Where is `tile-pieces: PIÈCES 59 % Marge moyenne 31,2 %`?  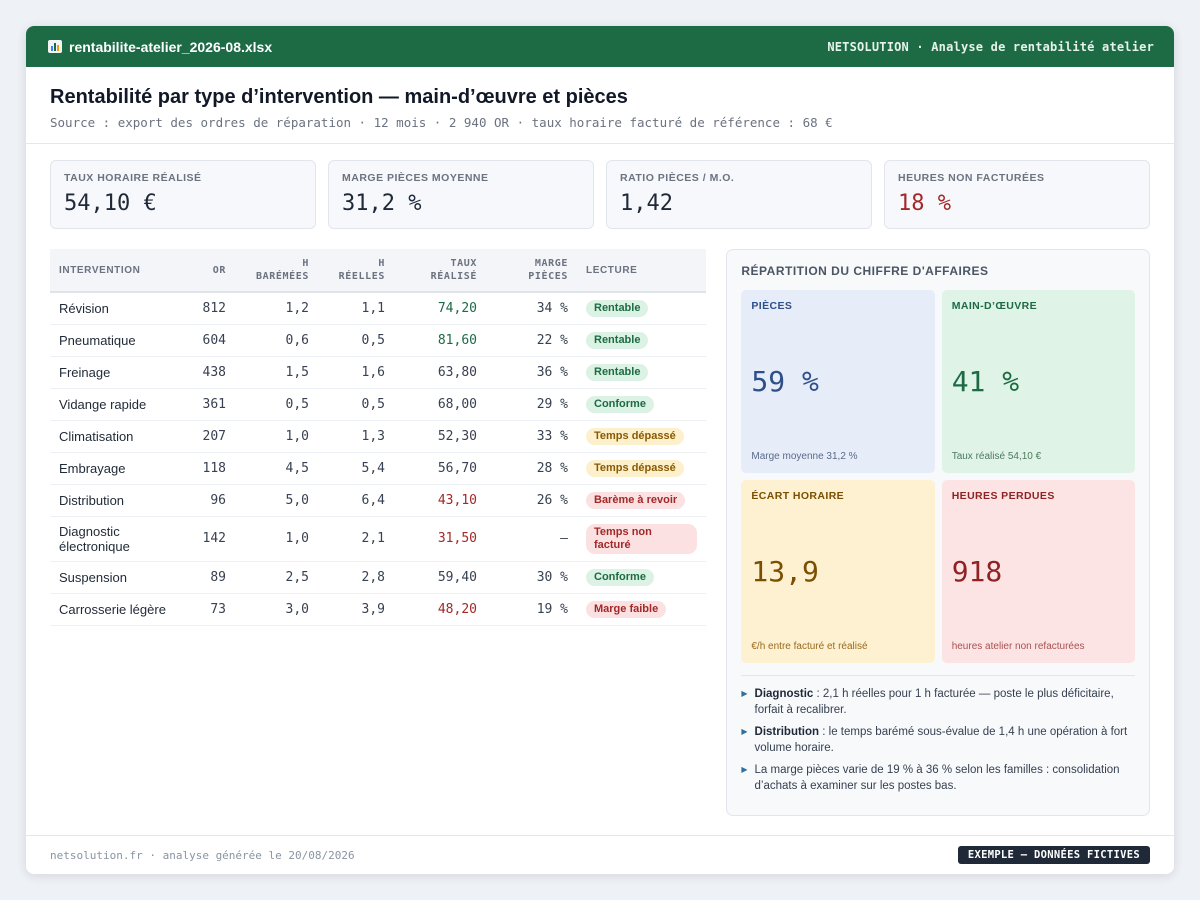
tile-pieces: PIÈCES 59 % Marge moyenne 31,2 % is located at coordinates (838, 381).